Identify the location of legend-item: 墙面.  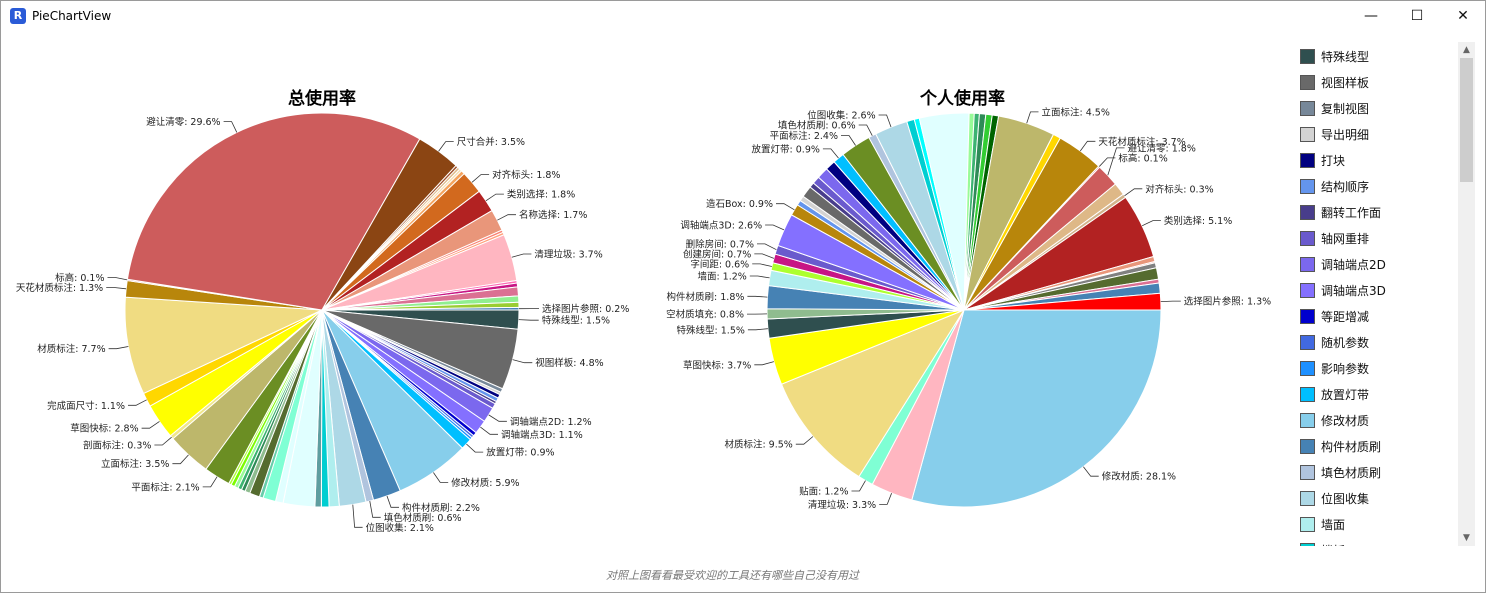
(1322, 524).